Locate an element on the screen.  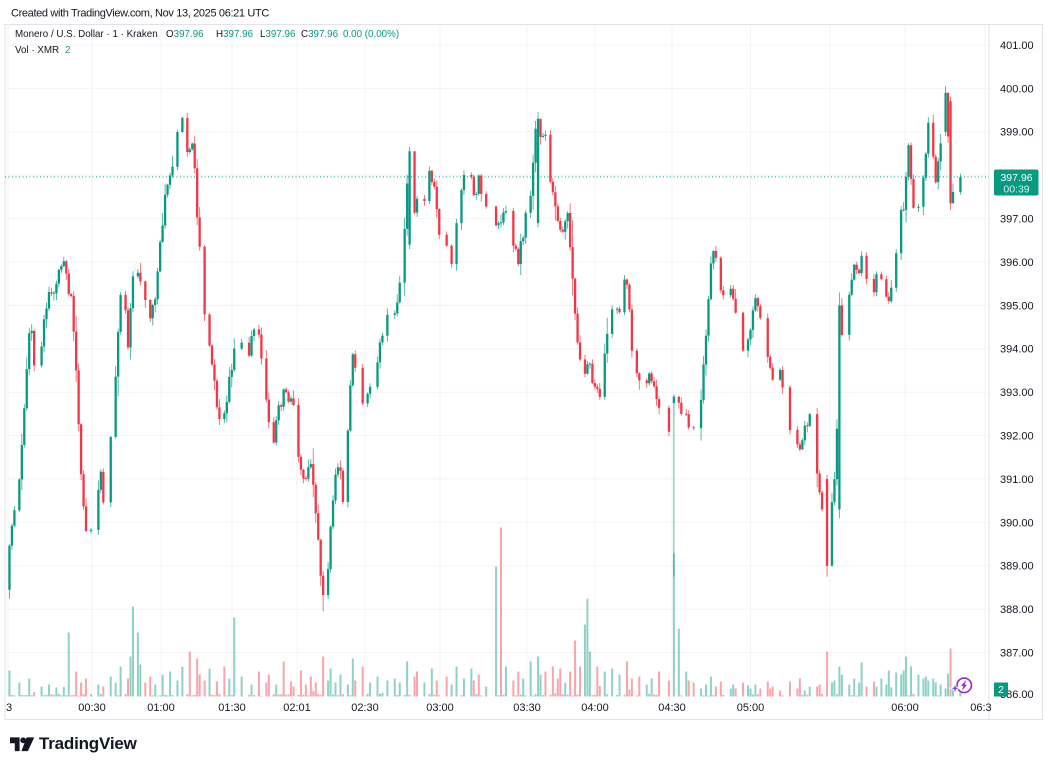
svg-text: 393.00 is located at coordinates (1017, 393).